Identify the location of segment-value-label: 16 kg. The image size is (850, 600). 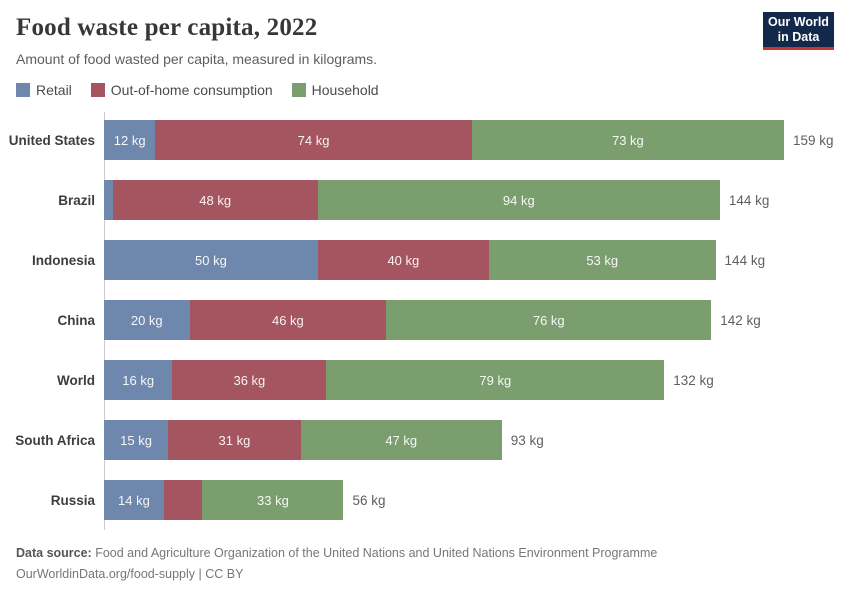
(138, 380).